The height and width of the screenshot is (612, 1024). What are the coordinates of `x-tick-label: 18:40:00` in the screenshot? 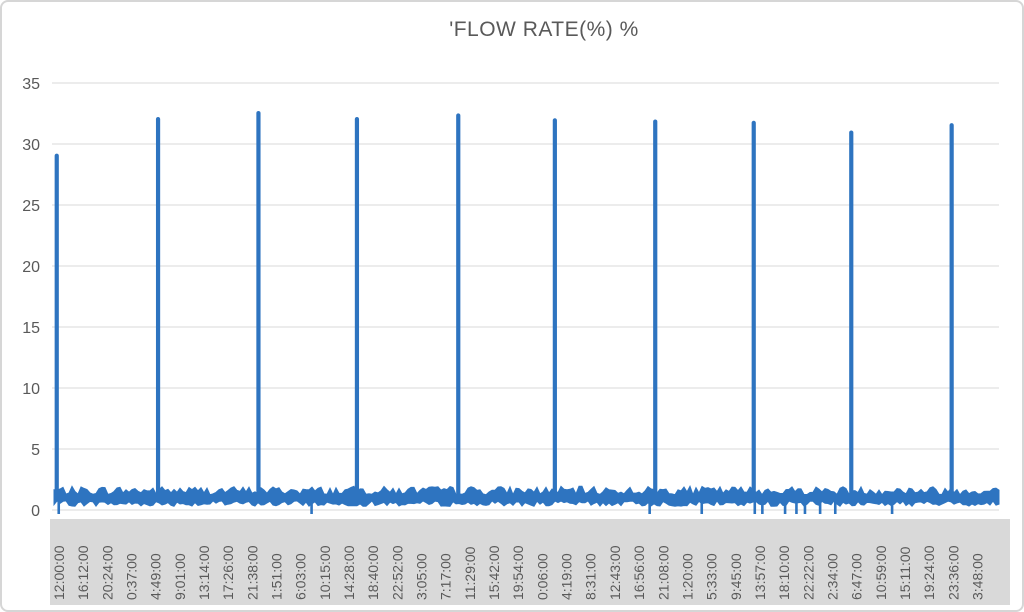 It's located at (373, 572).